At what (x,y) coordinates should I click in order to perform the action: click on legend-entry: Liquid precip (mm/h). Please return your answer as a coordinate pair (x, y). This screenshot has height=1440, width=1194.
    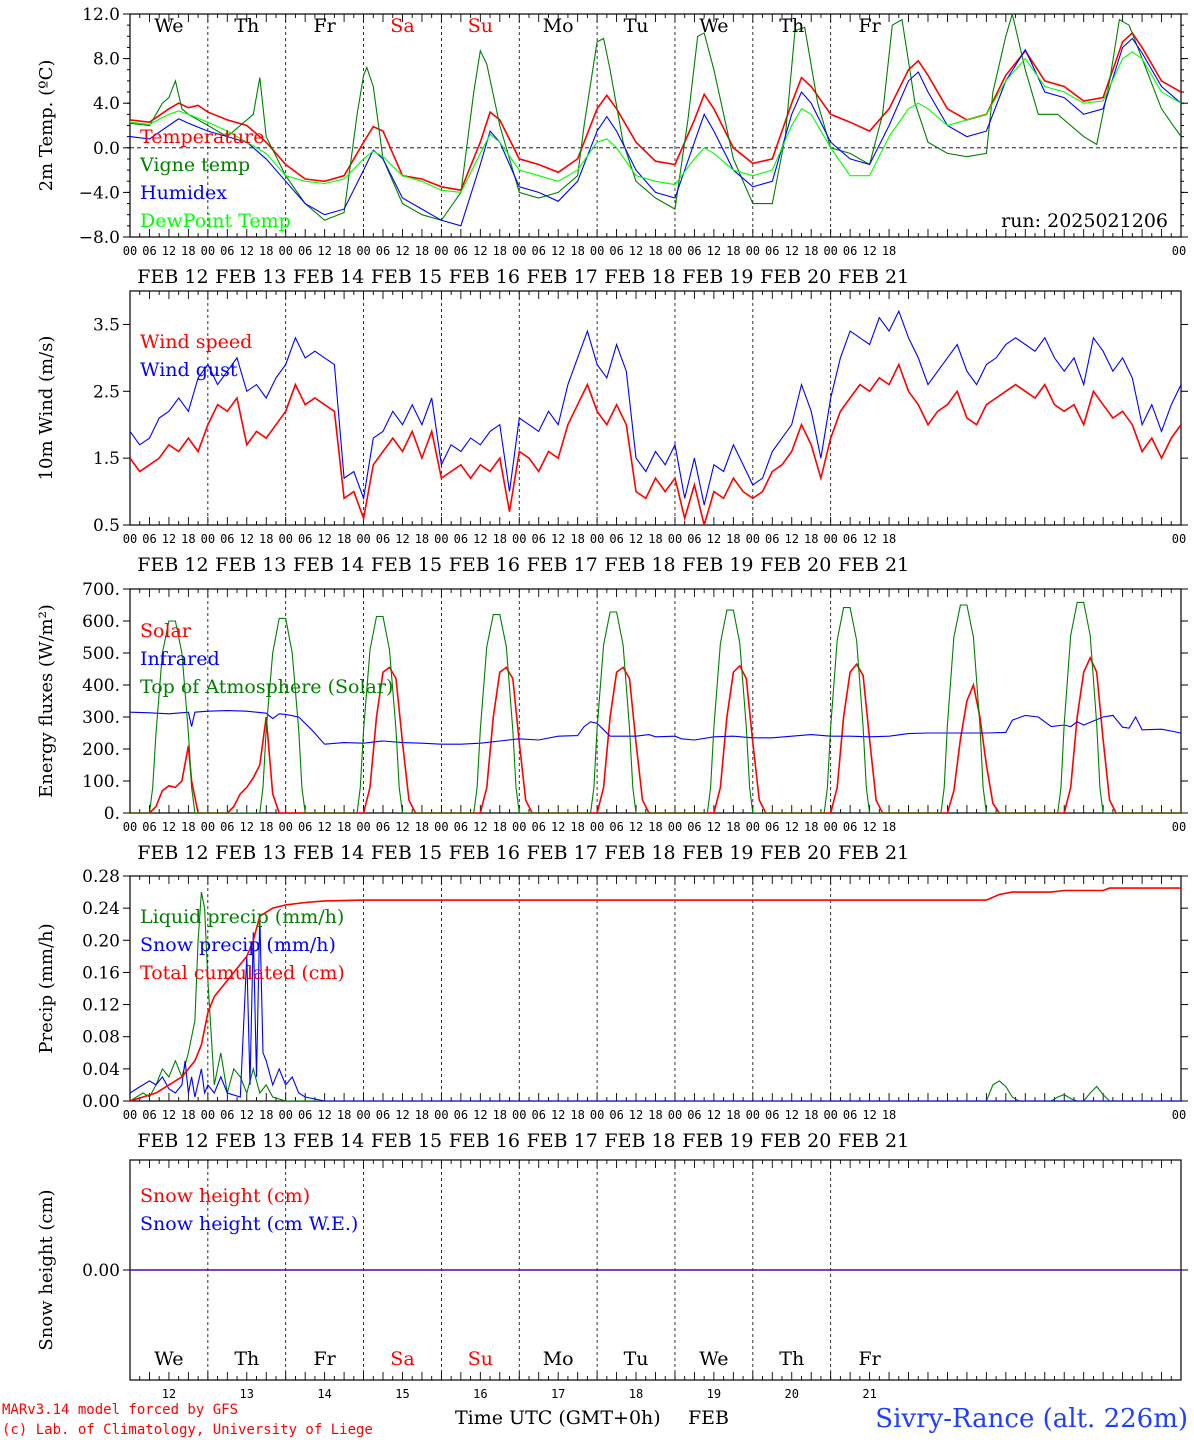
    Looking at the image, I should click on (242, 917).